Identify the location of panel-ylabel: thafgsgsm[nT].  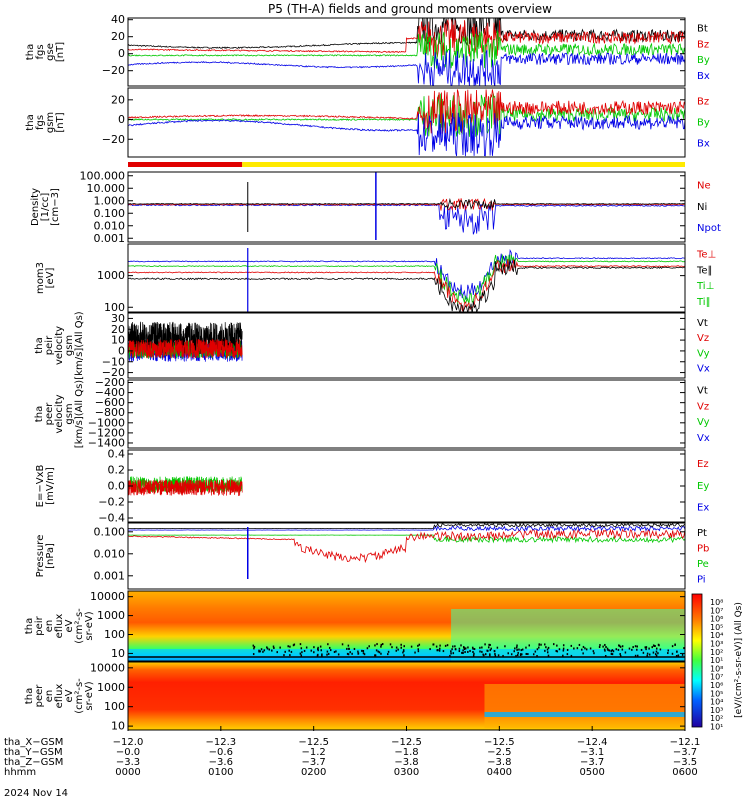
(45, 122).